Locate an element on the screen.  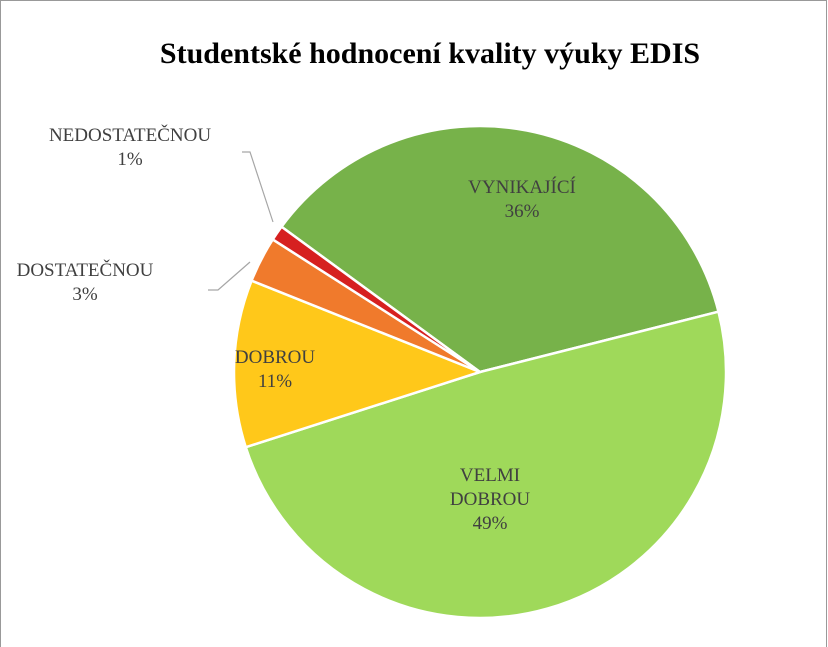
label-name: DOSTATEČNOU is located at coordinates (85, 270).